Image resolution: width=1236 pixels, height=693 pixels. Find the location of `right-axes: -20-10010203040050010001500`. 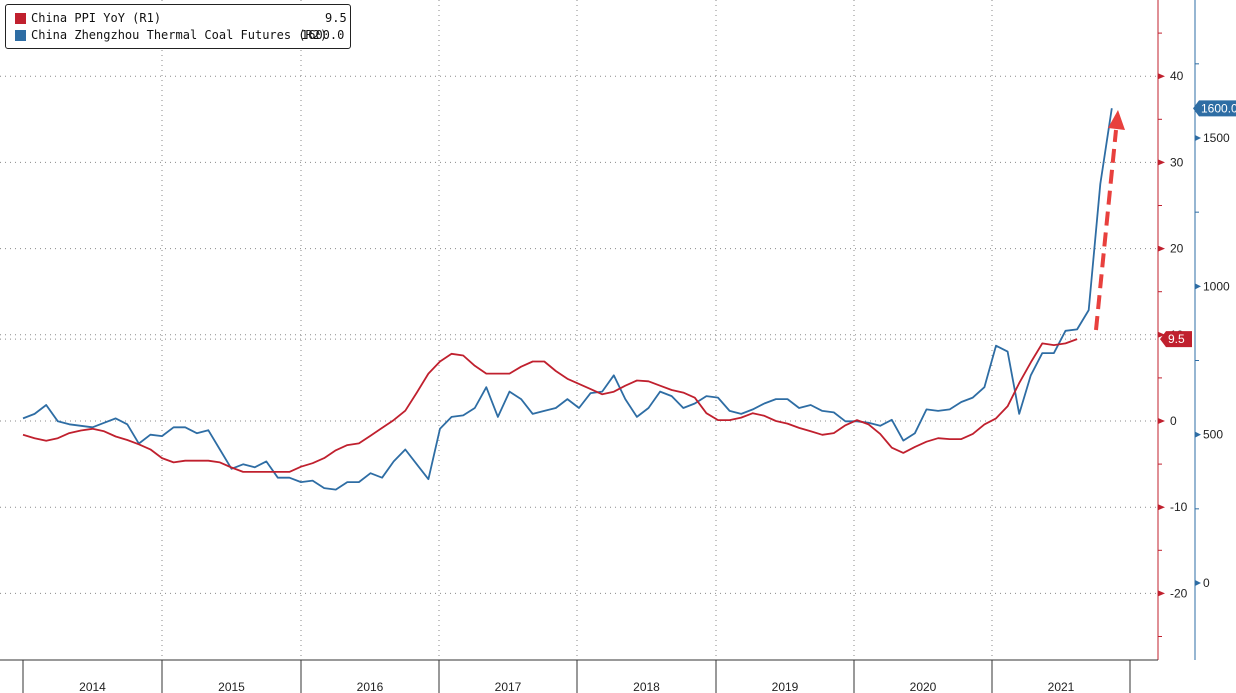

right-axes: -20-10010203040050010001500 is located at coordinates (1193, 330).